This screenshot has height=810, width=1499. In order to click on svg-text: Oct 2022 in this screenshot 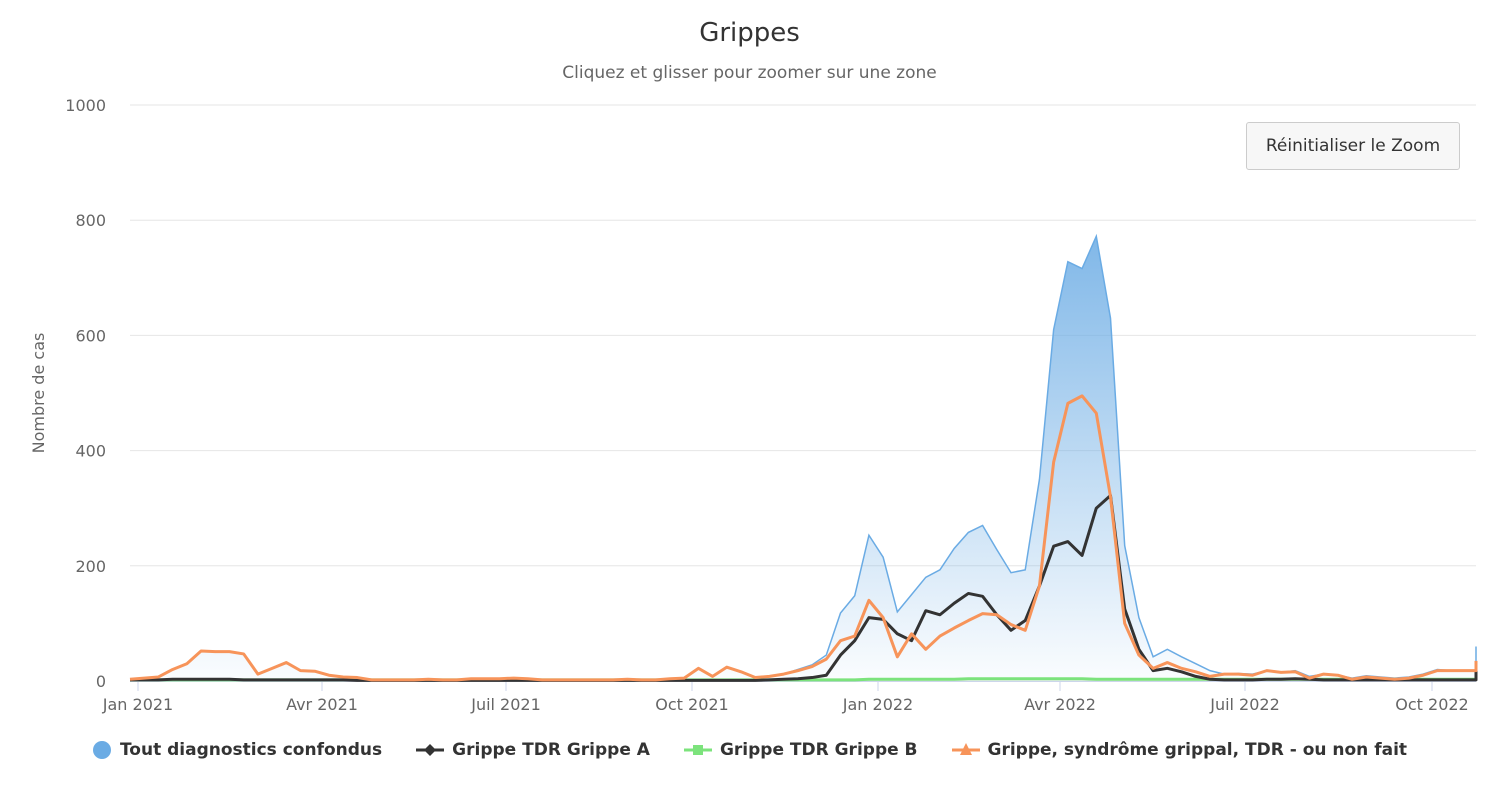, I will do `click(1431, 704)`.